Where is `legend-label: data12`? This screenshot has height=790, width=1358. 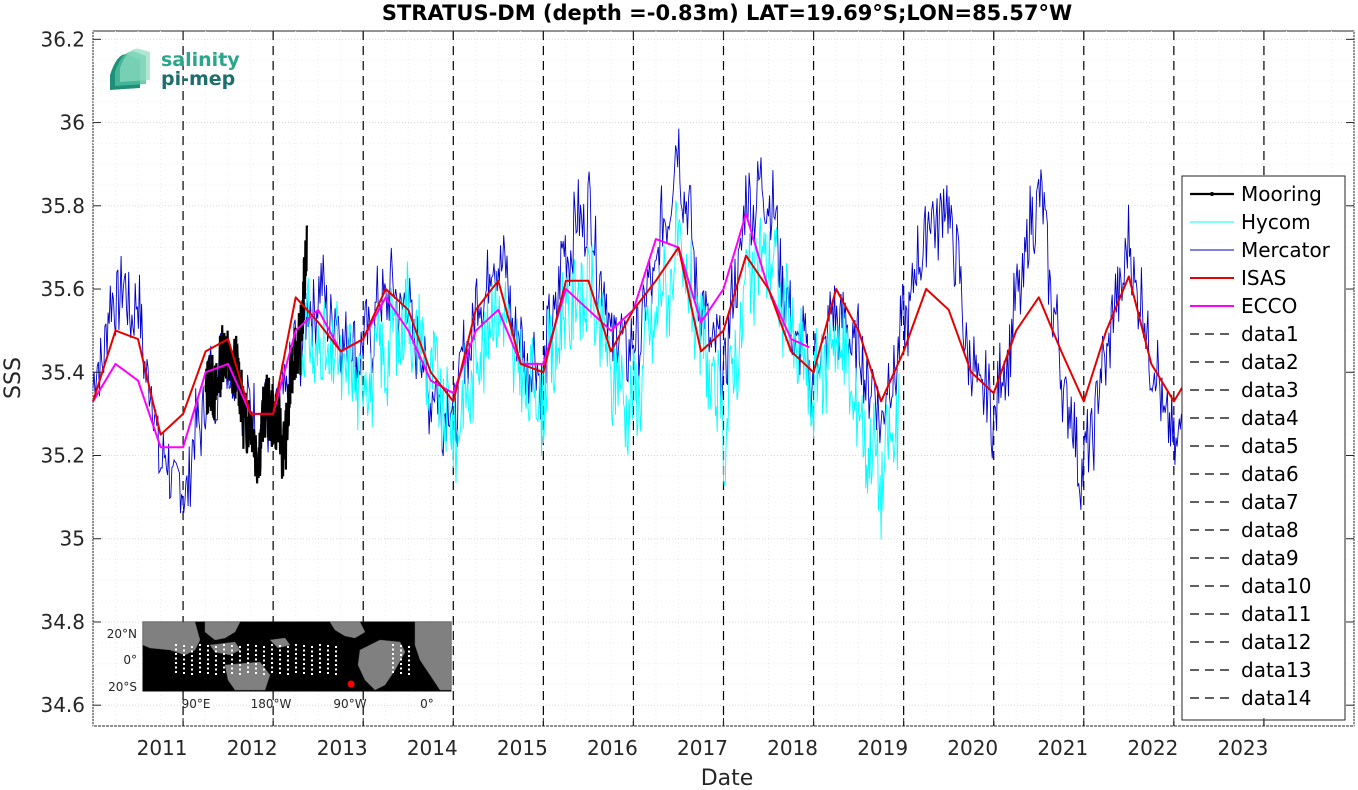
legend-label: data12 is located at coordinates (1276, 642).